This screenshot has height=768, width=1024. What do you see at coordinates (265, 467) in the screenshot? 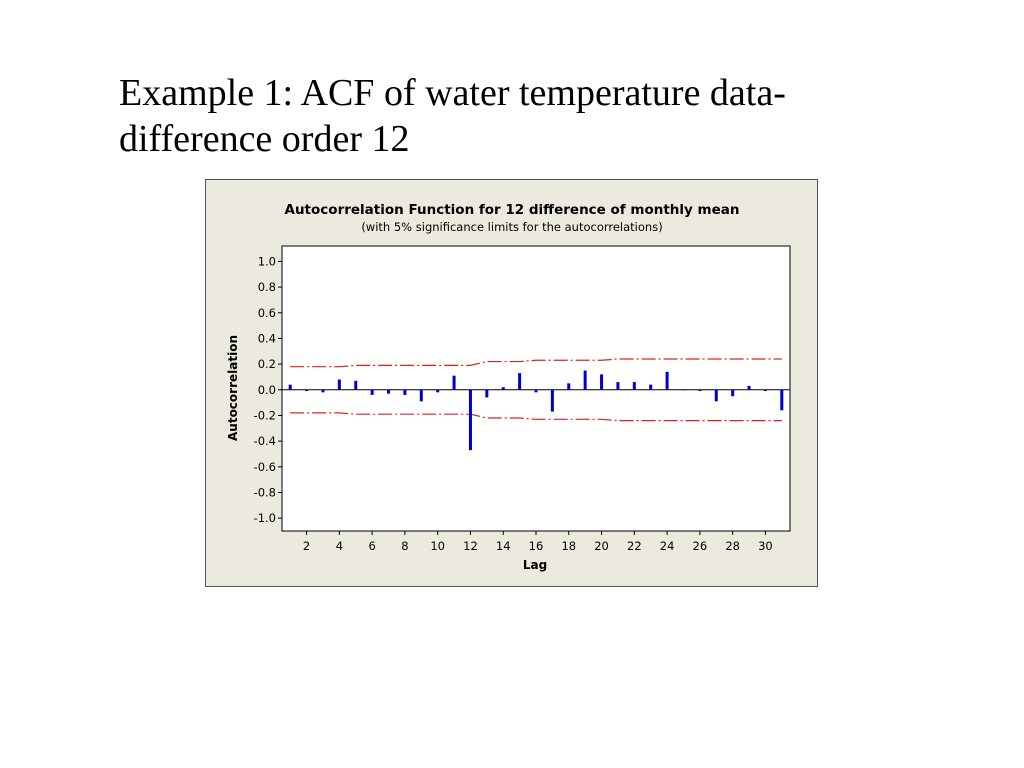
I see `y-tick-label: -0.6` at bounding box center [265, 467].